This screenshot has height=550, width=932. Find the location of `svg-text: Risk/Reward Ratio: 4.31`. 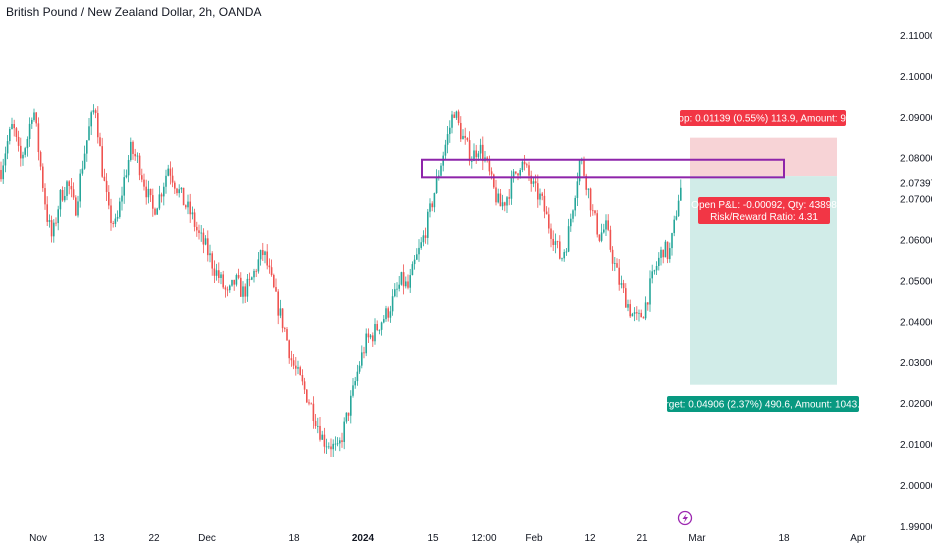

svg-text: Risk/Reward Ratio: 4.31 is located at coordinates (764, 217).